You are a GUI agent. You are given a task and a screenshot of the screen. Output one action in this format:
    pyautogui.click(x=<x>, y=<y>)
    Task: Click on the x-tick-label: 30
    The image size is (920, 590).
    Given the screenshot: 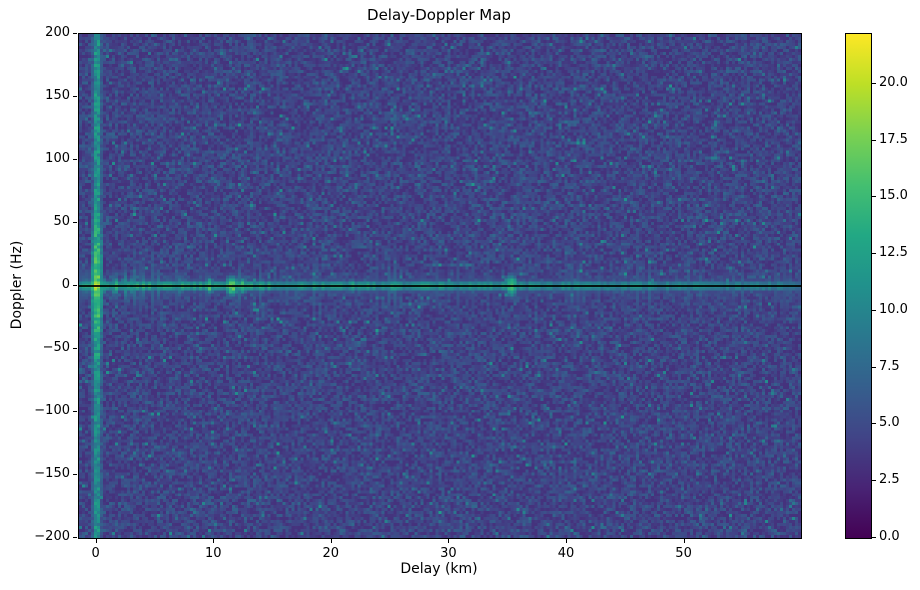 What is the action you would take?
    pyautogui.click(x=448, y=553)
    